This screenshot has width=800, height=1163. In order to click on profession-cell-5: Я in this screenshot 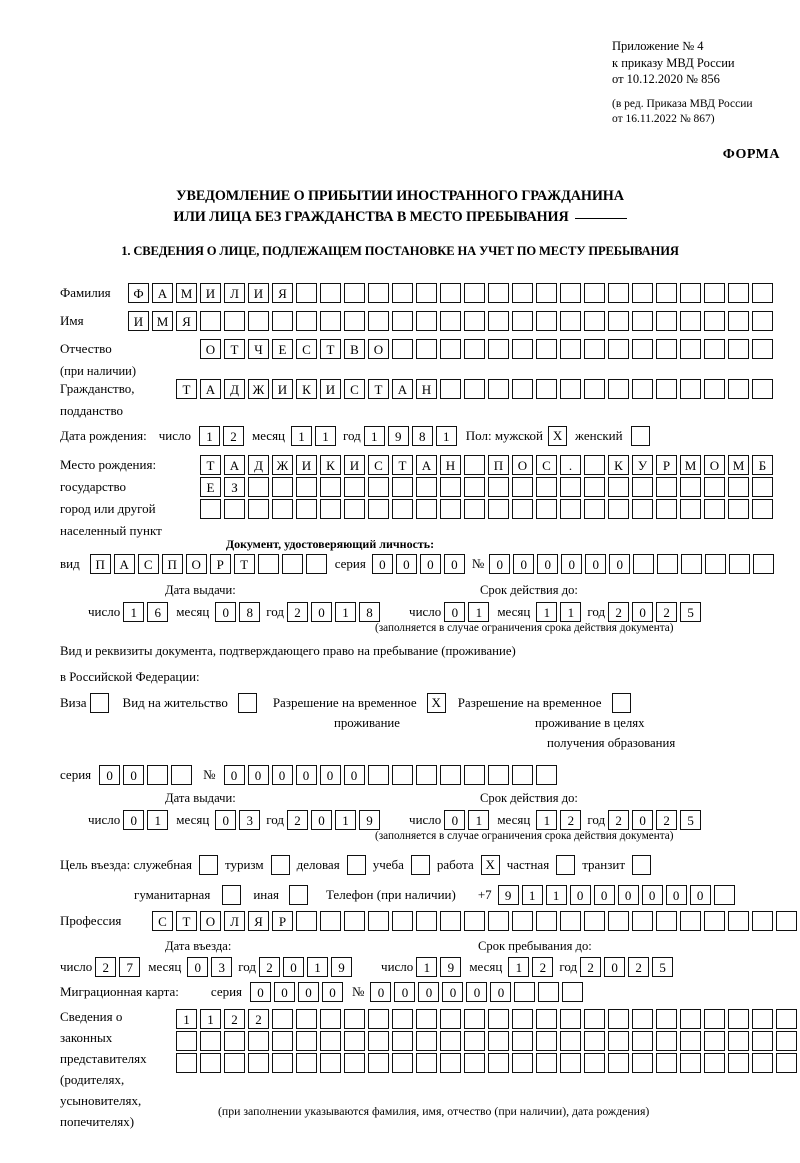, I will do `click(258, 921)`.